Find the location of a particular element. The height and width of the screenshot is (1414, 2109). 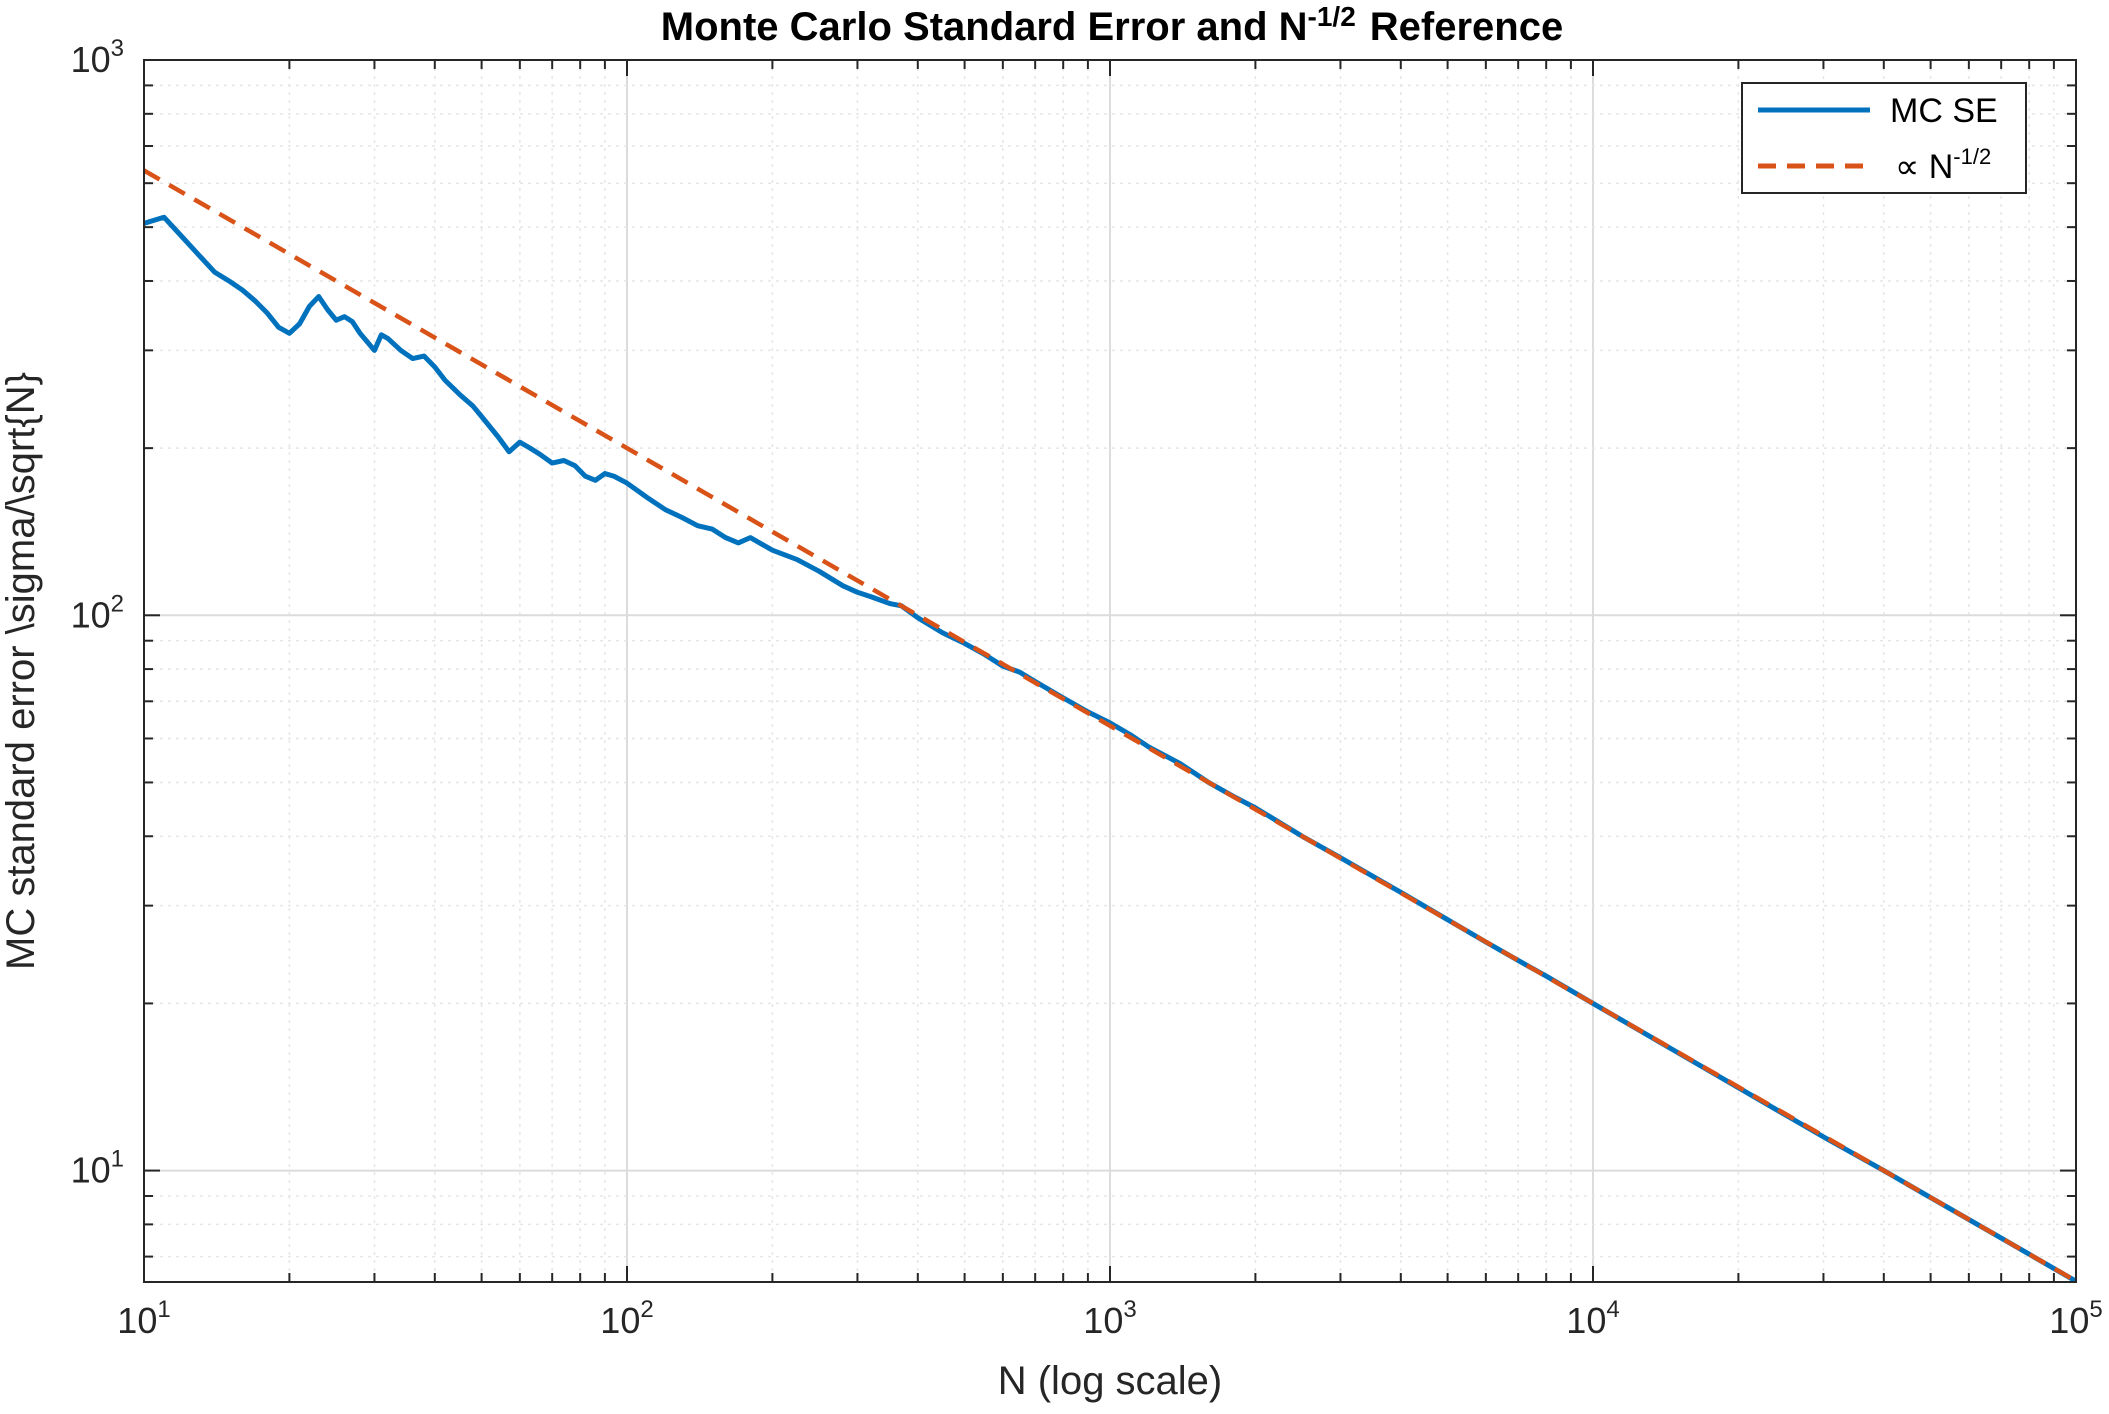

x-tick-label: 10¹ is located at coordinates (143, 1318).